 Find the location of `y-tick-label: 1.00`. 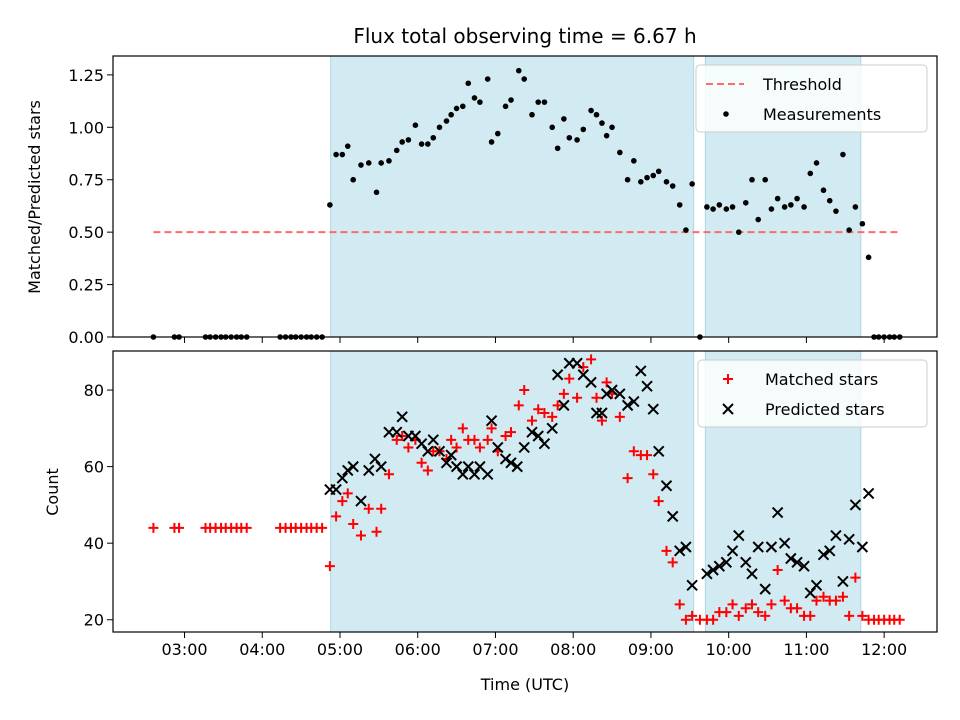

y-tick-label: 1.00 is located at coordinates (86, 127).